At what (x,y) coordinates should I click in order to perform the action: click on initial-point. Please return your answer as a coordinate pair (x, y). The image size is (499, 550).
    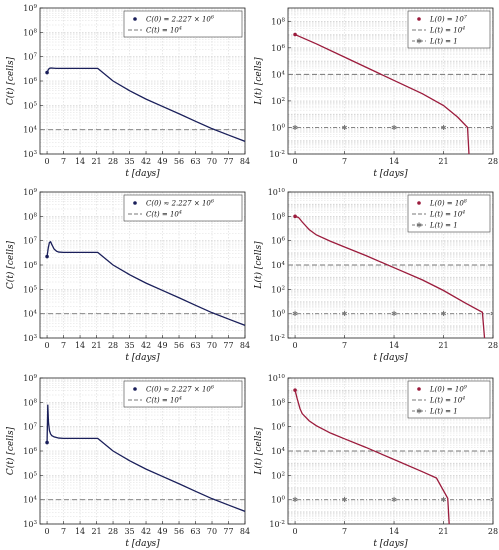
    Looking at the image, I should click on (295, 390).